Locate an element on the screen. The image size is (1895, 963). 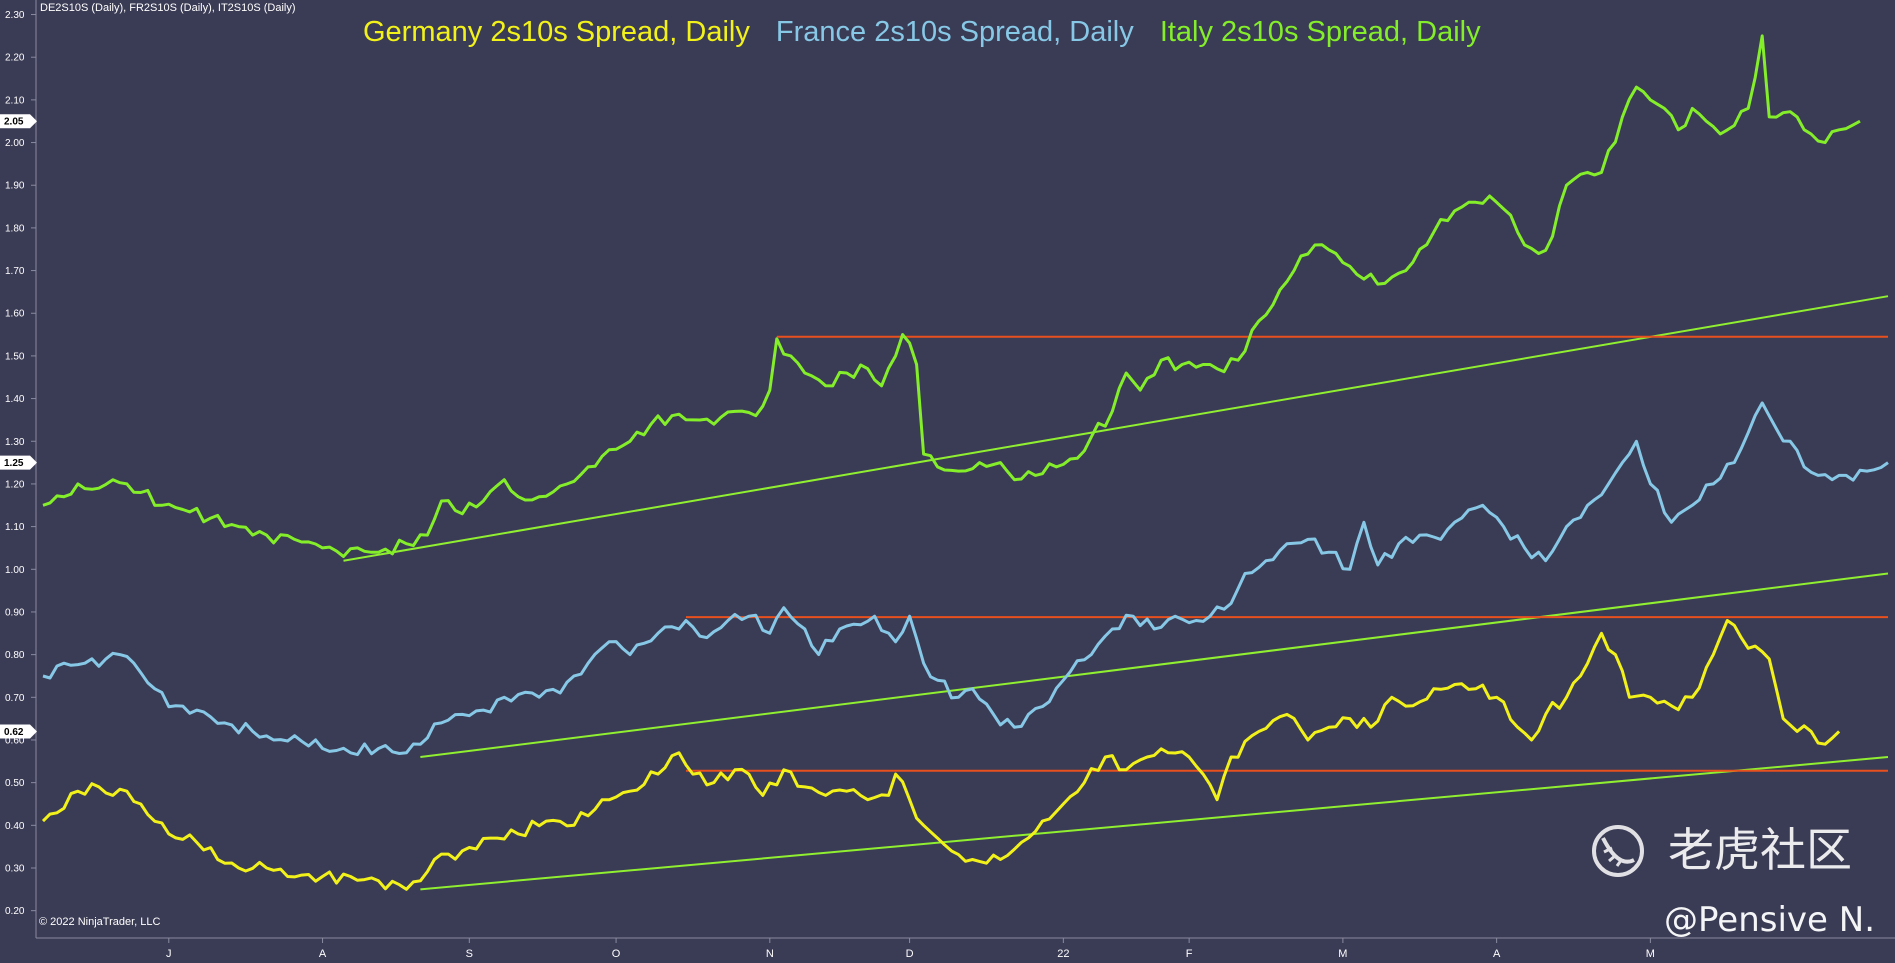
price-badge-label: 1.25 is located at coordinates (14, 463).